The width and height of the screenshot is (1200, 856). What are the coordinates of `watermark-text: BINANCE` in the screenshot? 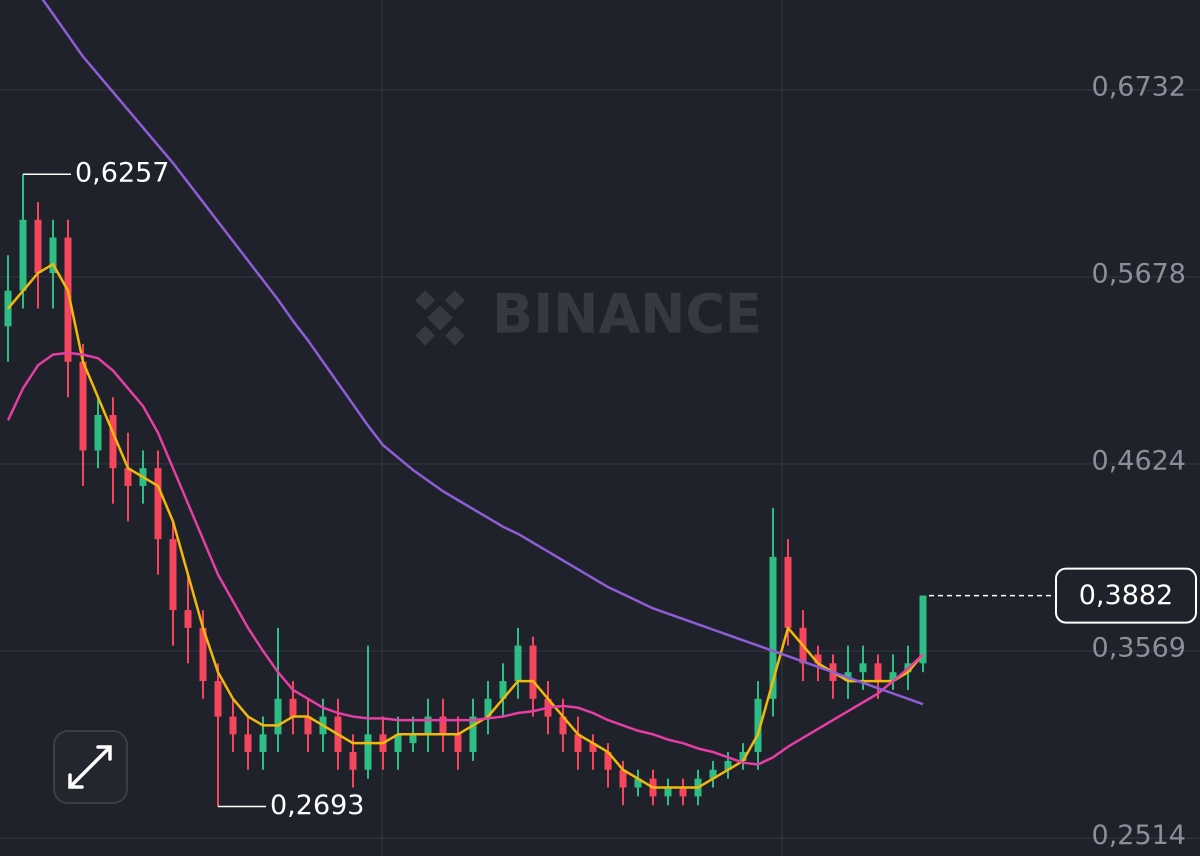 It's located at (627, 314).